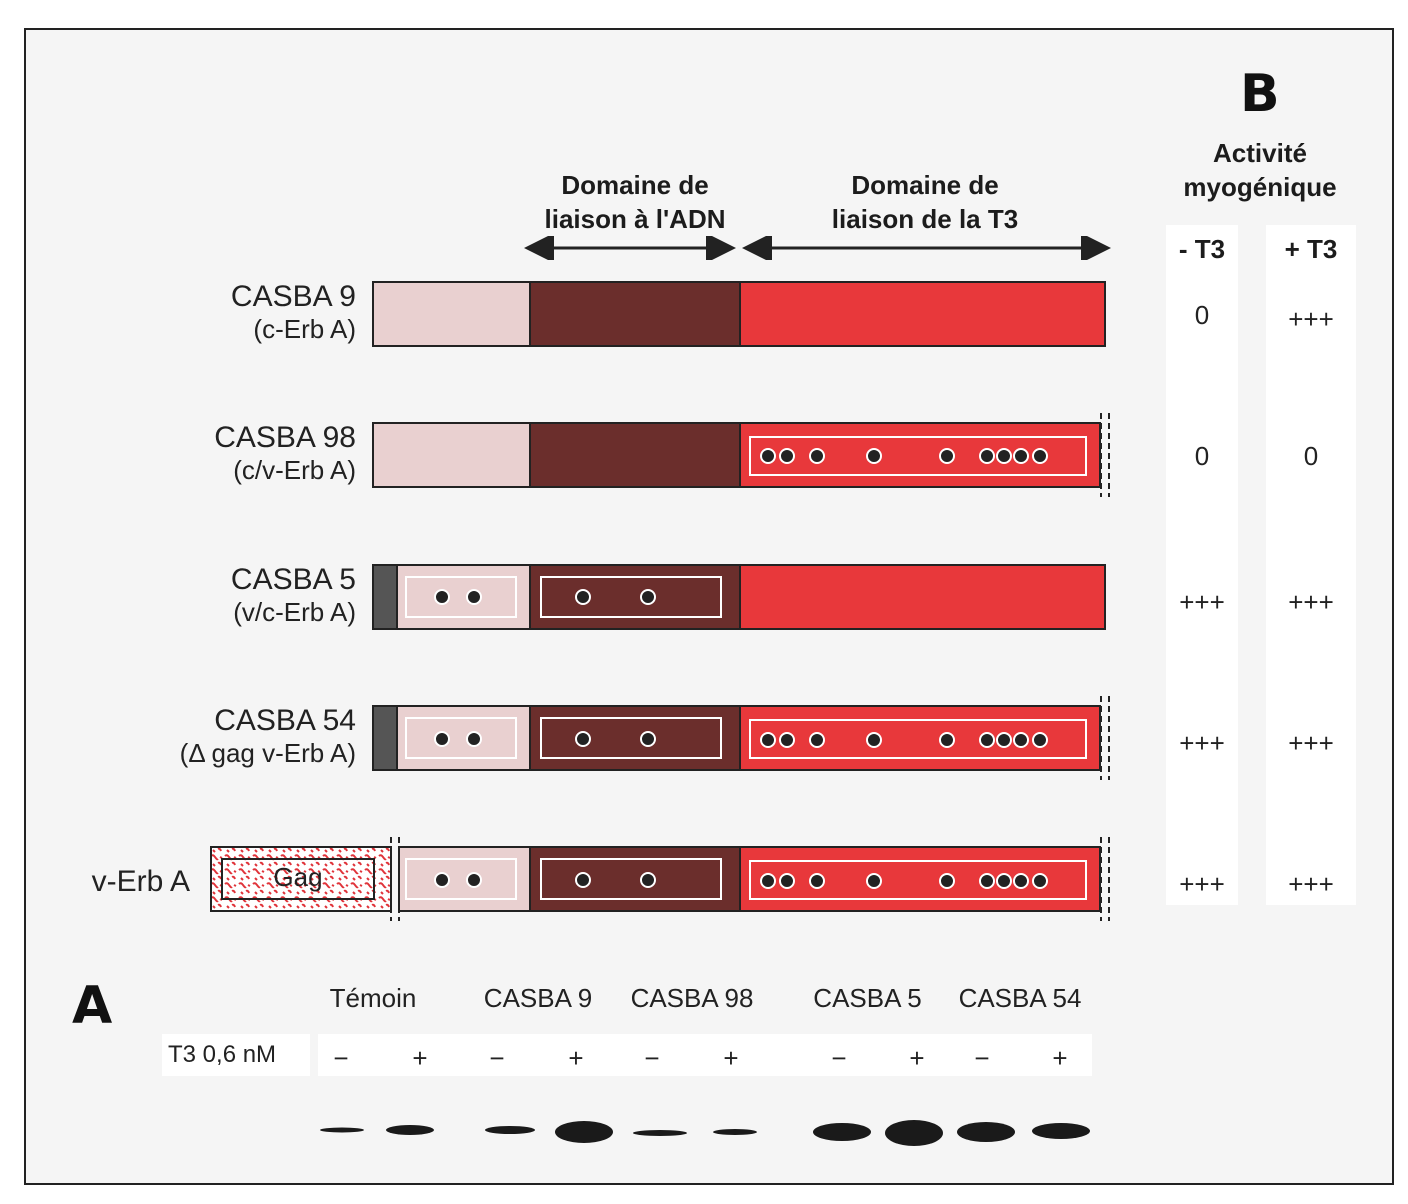 This screenshot has width=1408, height=1204. What do you see at coordinates (1311, 249) in the screenshot?
I see `activity-col-plus-header: + T3` at bounding box center [1311, 249].